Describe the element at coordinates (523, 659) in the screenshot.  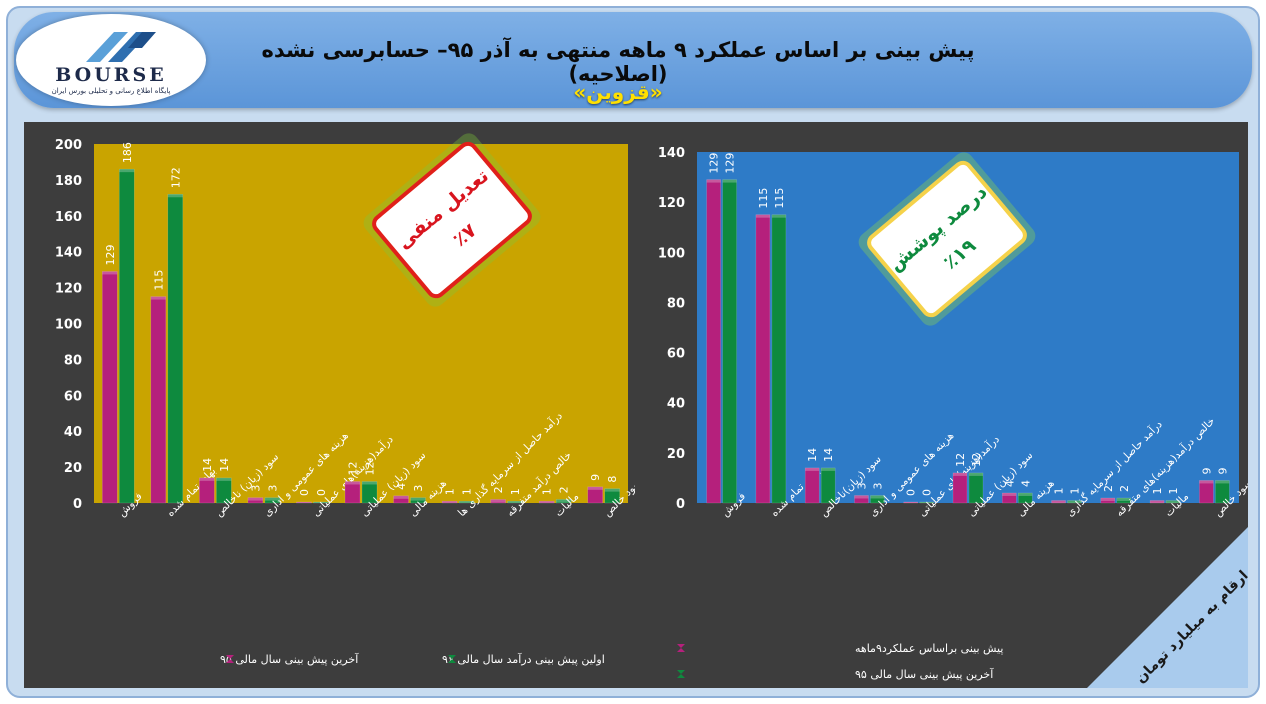
I see `legend-label-series-b: اولین پیش بینی درآمد سال مالی ۹۶` at that location.